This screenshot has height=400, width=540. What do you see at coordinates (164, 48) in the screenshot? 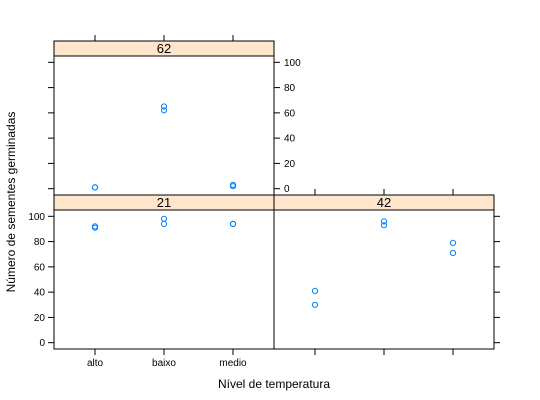
I see `strip-label-62: 62` at bounding box center [164, 48].